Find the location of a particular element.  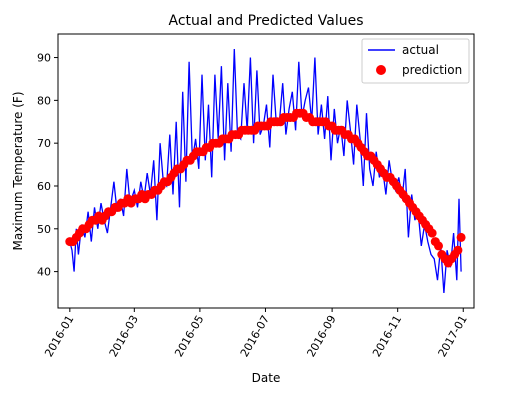

chart-title: Actual and Predicted Values is located at coordinates (265, 21).